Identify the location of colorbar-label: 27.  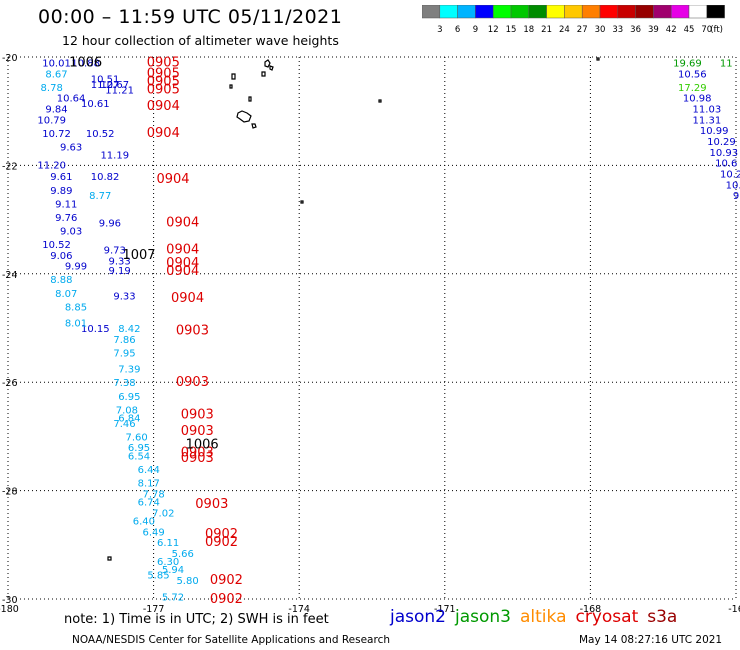
(582, 30).